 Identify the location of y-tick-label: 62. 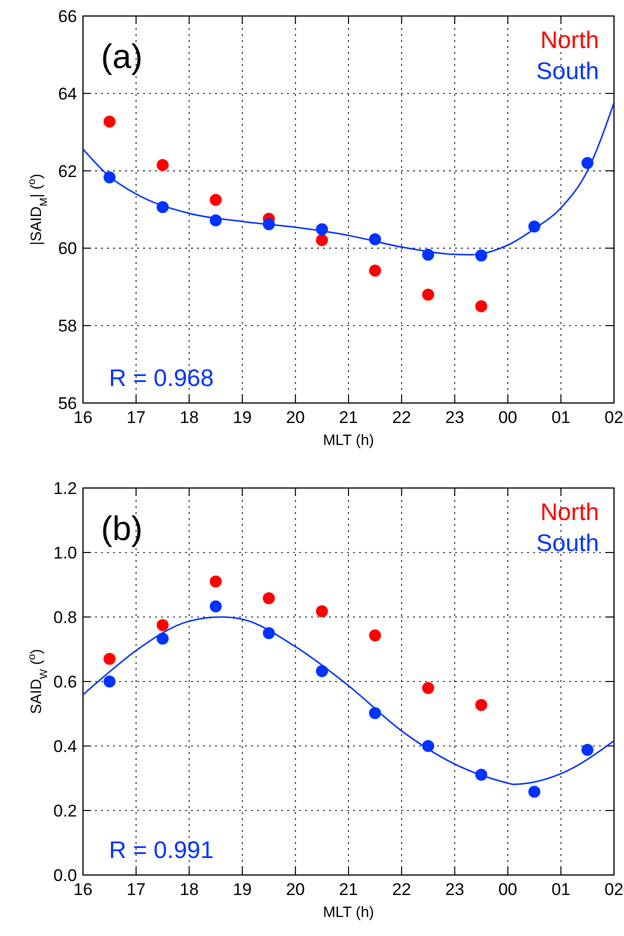
(67, 171).